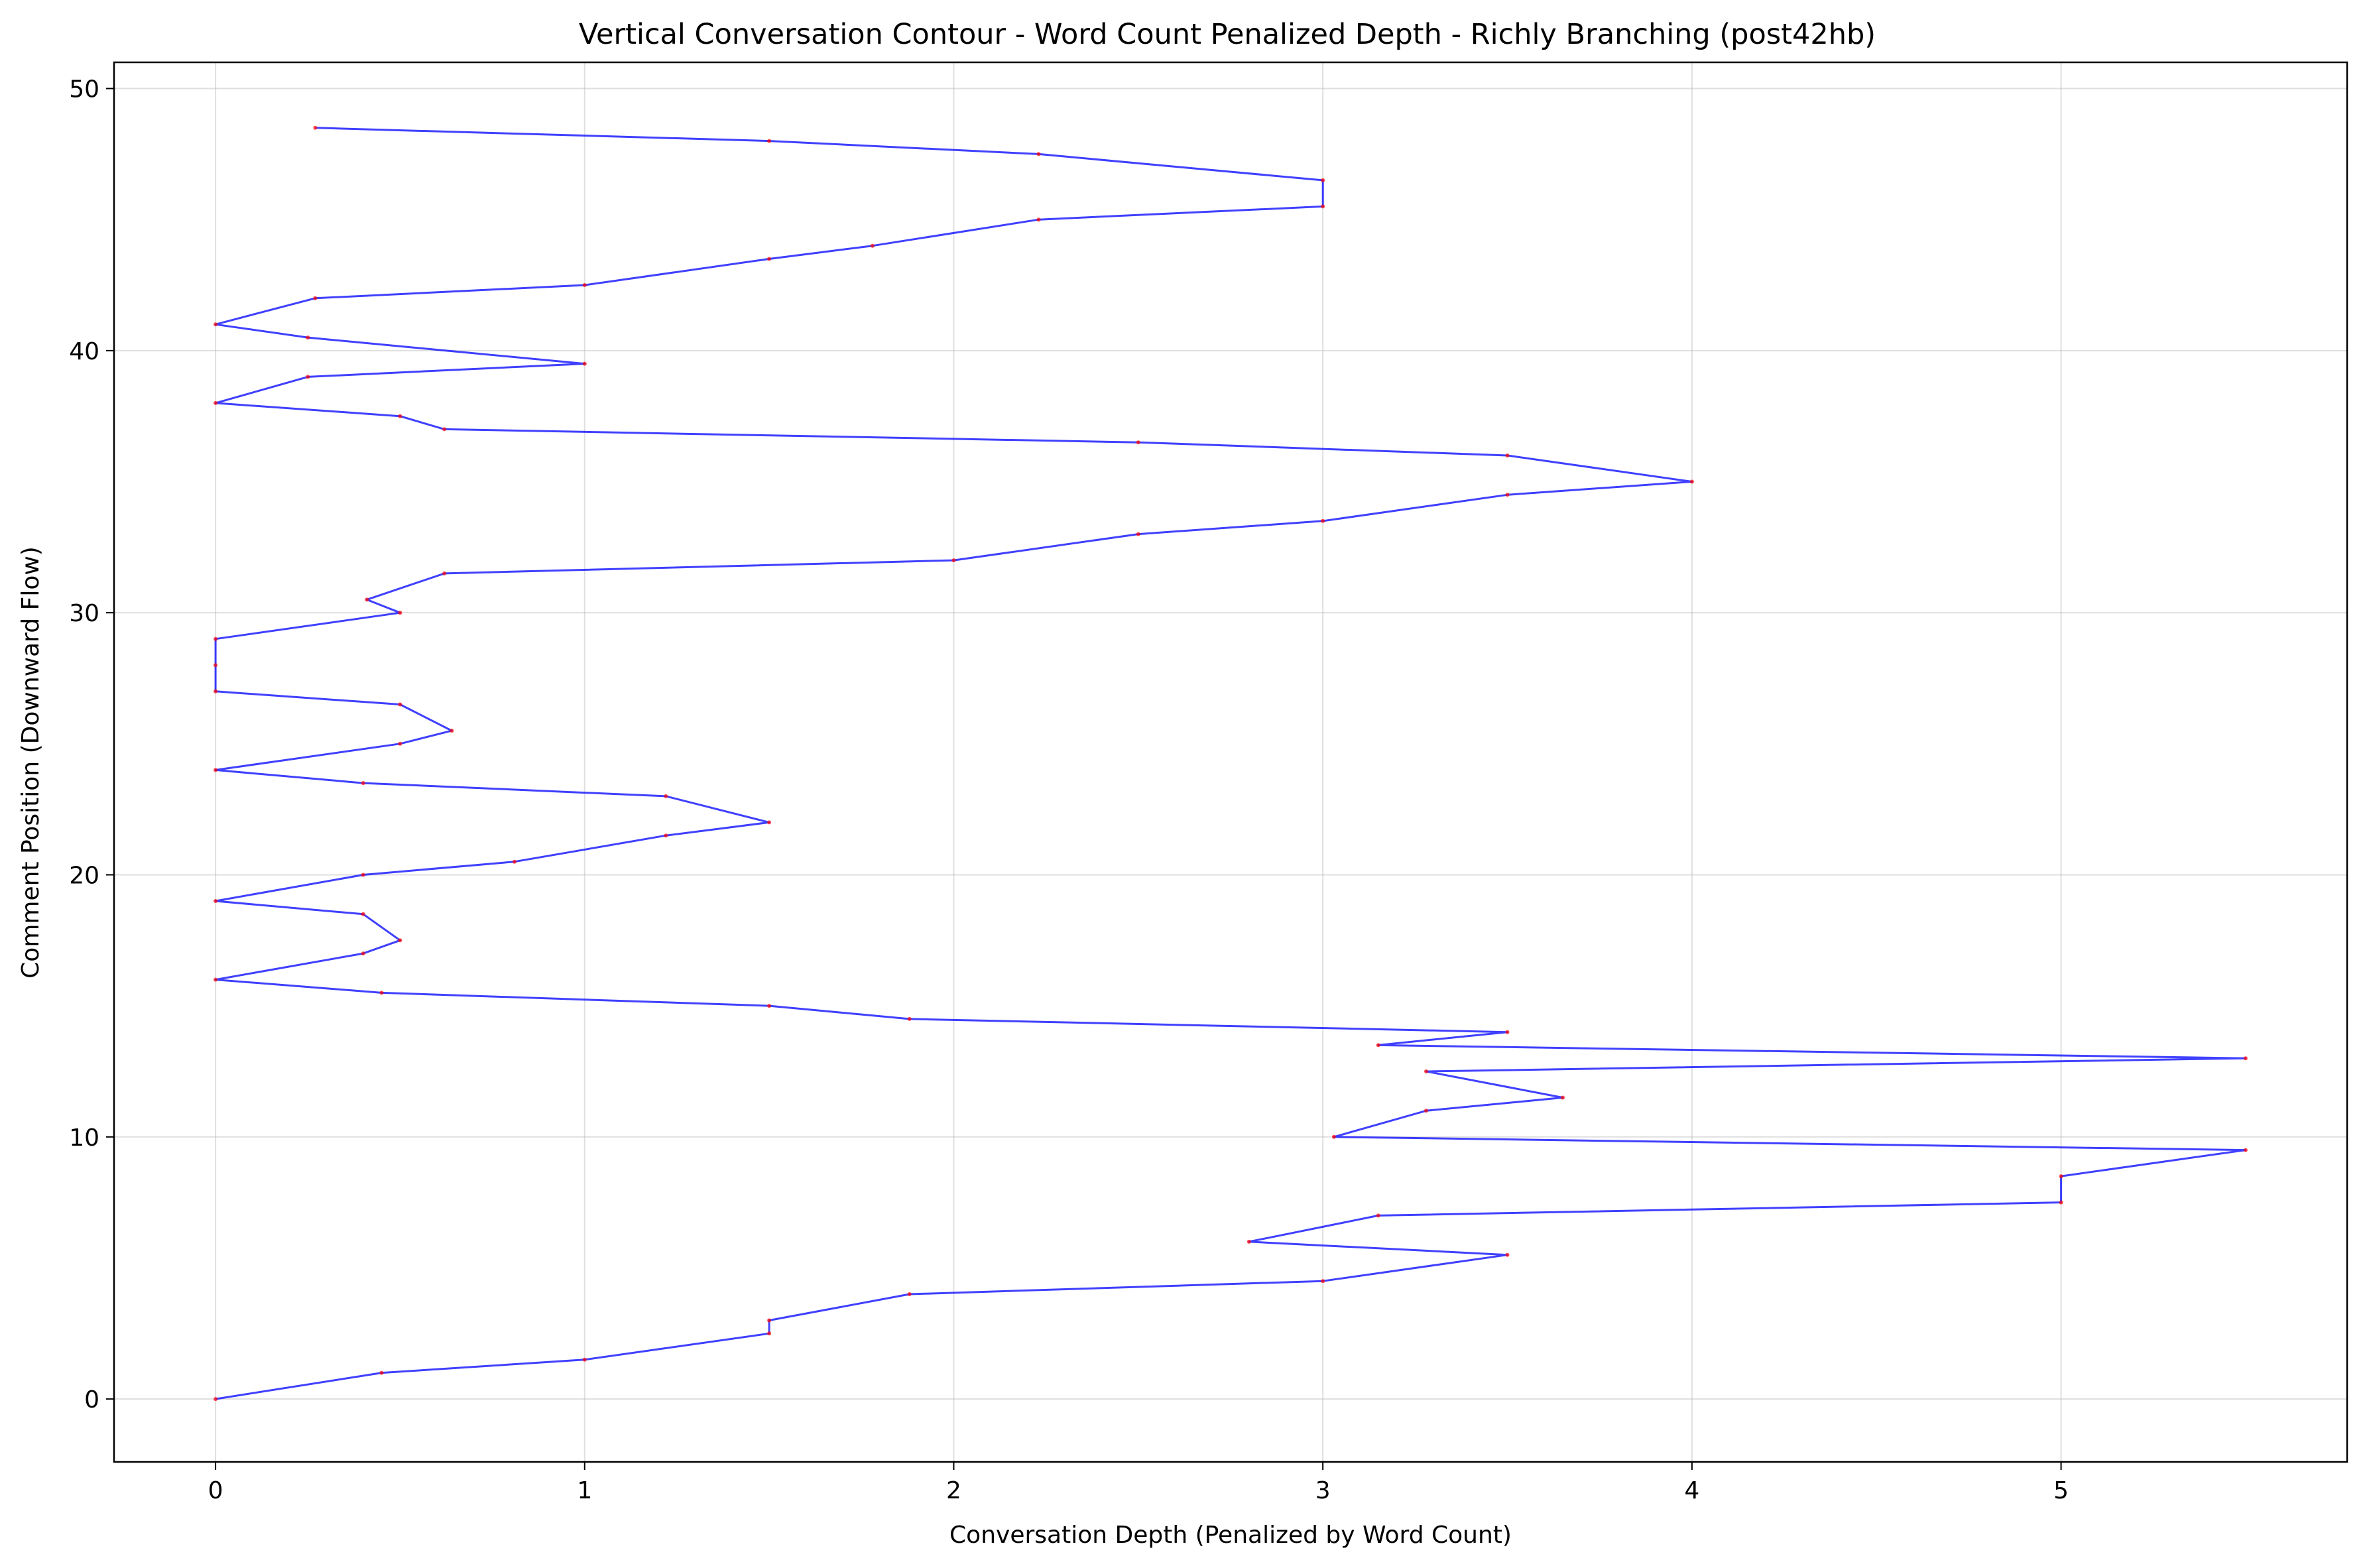 The width and height of the screenshot is (2367, 1568). What do you see at coordinates (584, 1490) in the screenshot?
I see `x-tick-label: 1` at bounding box center [584, 1490].